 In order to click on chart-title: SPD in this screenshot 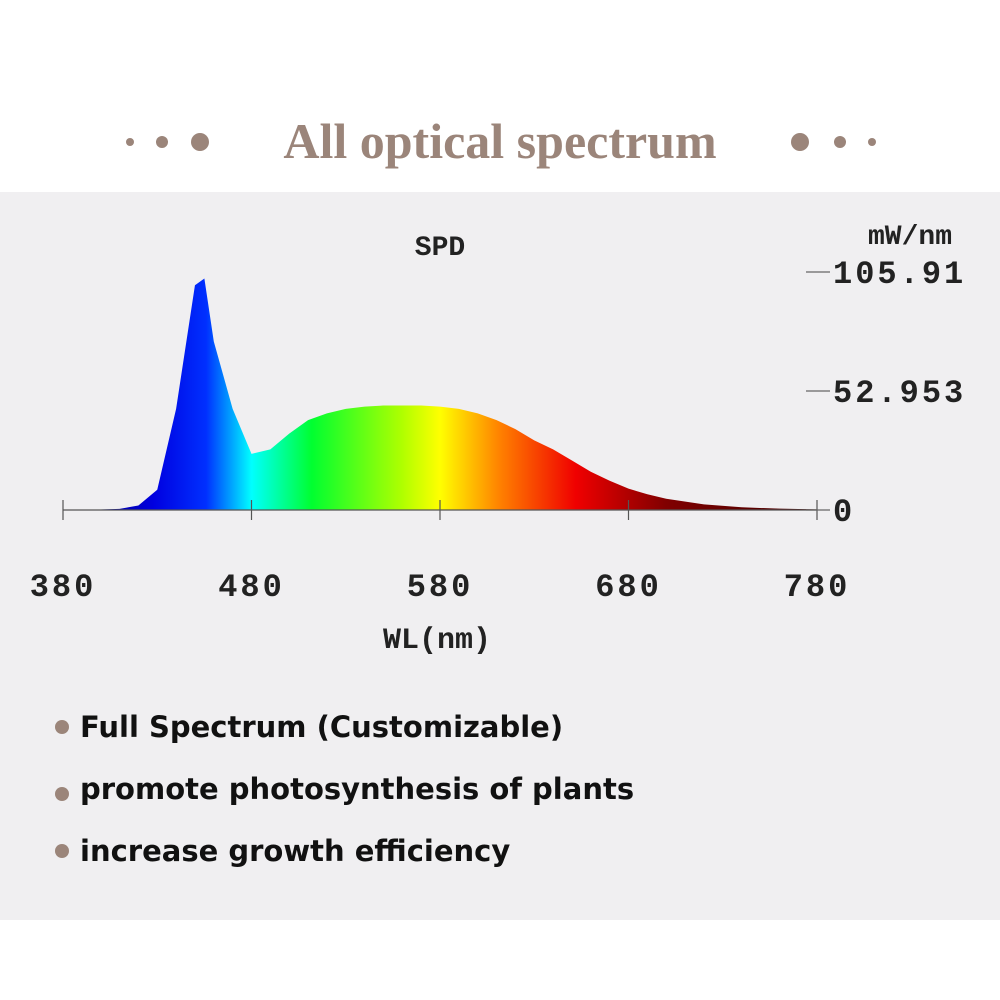, I will do `click(440, 248)`.